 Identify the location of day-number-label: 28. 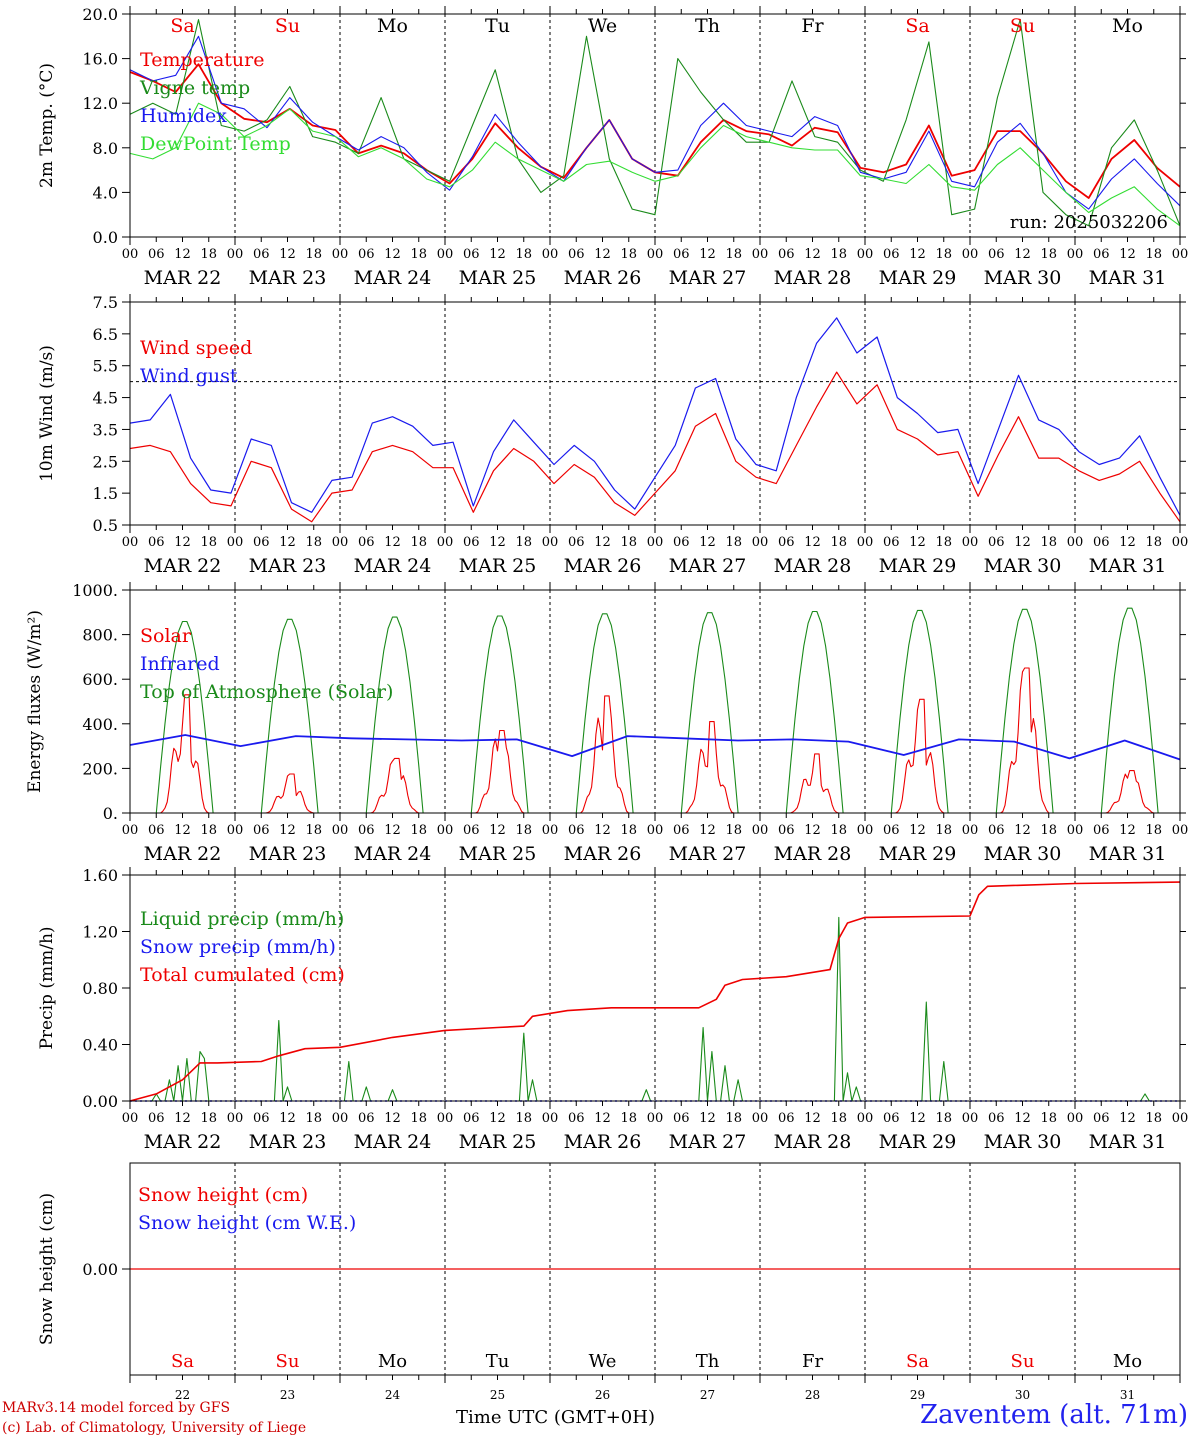
(812, 1395).